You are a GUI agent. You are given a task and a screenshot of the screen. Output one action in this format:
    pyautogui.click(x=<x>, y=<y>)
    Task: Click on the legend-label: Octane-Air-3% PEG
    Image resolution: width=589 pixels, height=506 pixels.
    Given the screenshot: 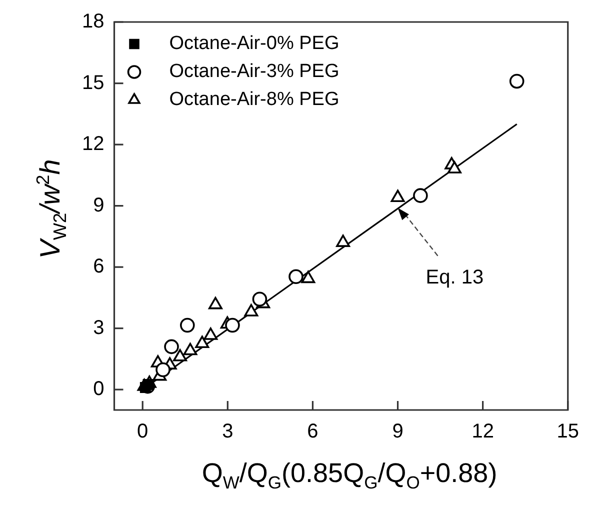 What is the action you would take?
    pyautogui.click(x=254, y=71)
    